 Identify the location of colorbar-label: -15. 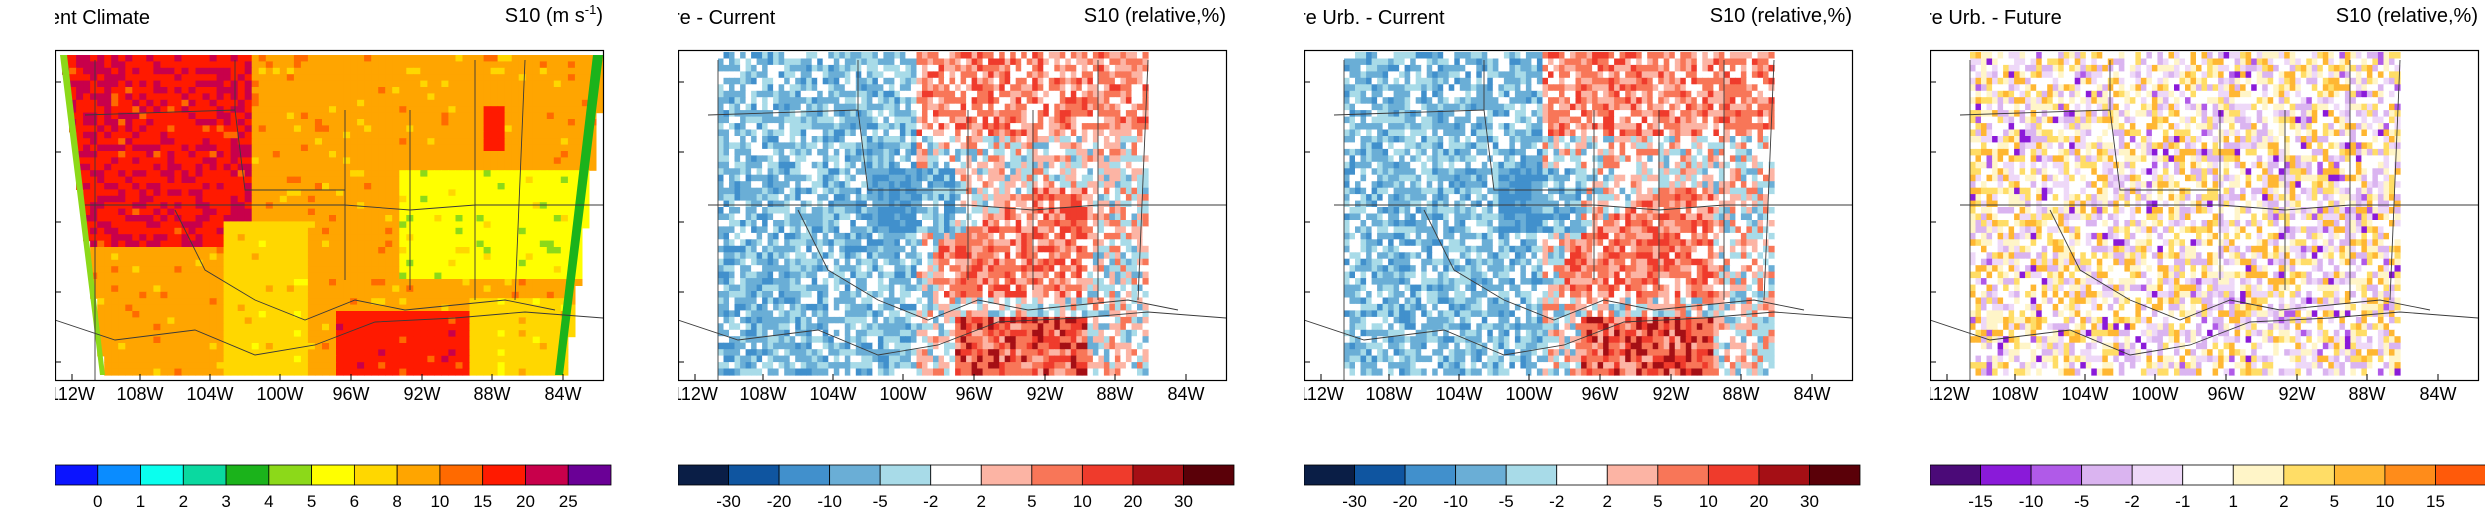
(1980, 501).